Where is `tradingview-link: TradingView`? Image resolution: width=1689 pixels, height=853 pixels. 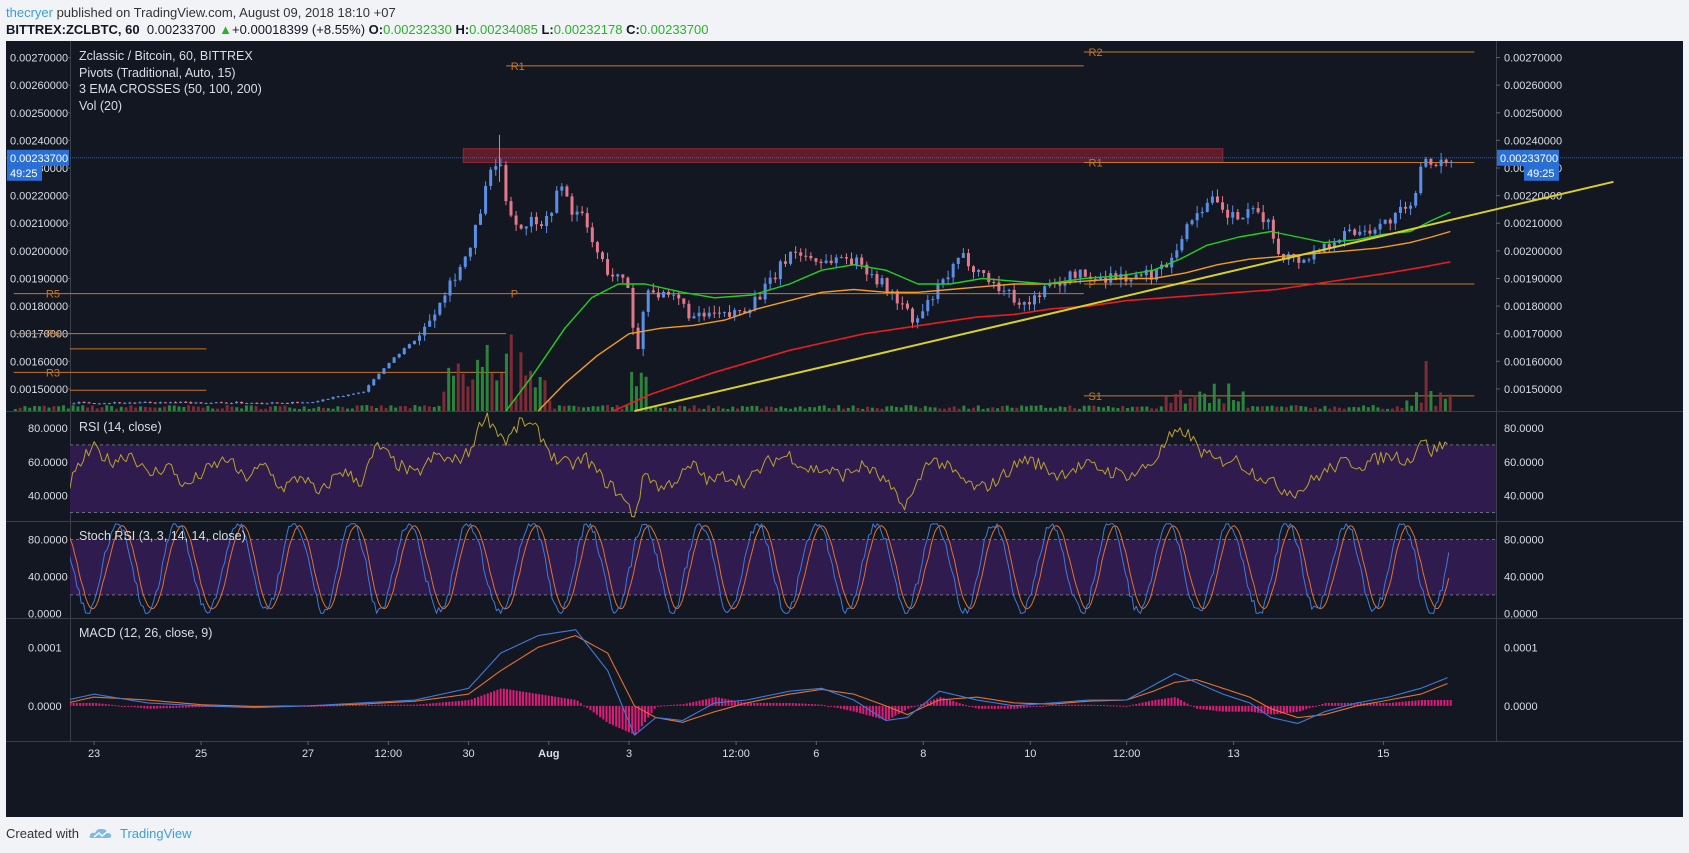 tradingview-link: TradingView is located at coordinates (156, 833).